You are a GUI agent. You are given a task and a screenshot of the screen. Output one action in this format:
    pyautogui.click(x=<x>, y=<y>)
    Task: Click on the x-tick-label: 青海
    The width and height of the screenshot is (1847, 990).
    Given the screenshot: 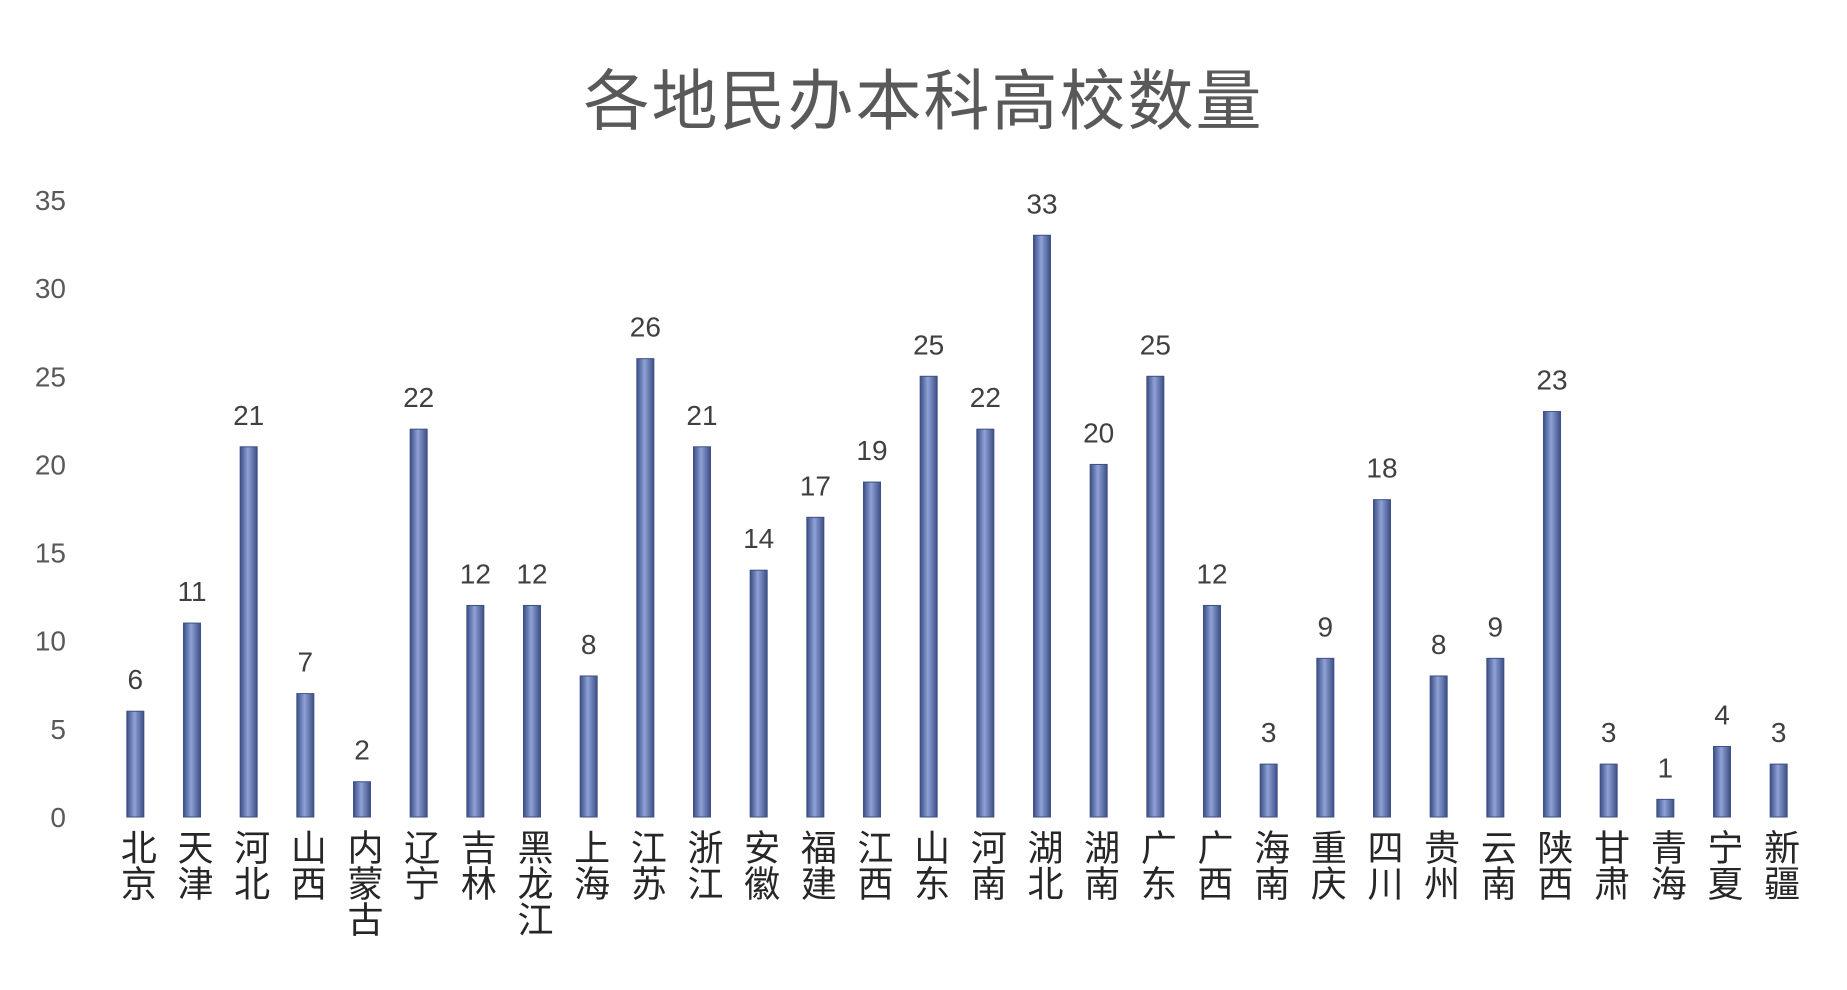 What is the action you would take?
    pyautogui.click(x=1665, y=865)
    